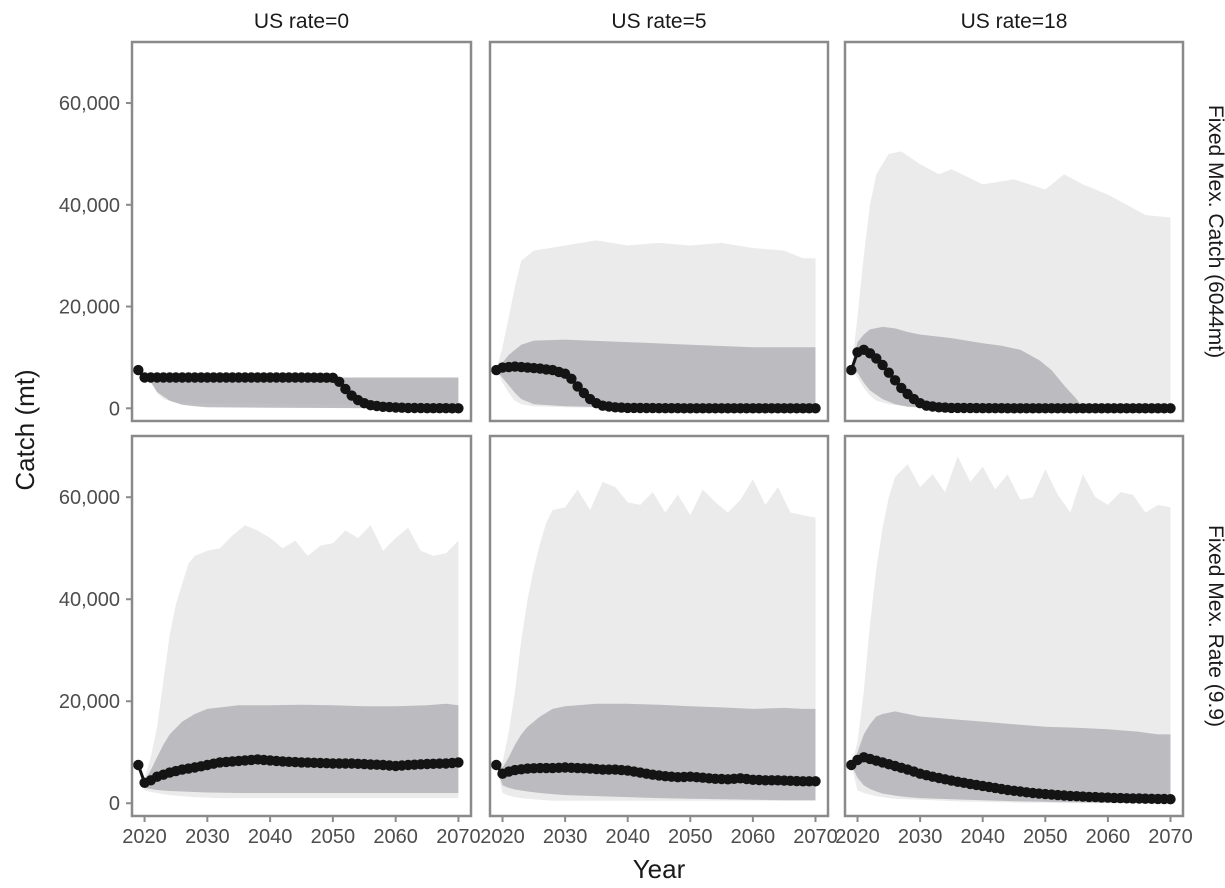 This screenshot has width=1225, height=888. Describe the element at coordinates (876, 358) in the screenshot. I see `median-point-2023` at that location.